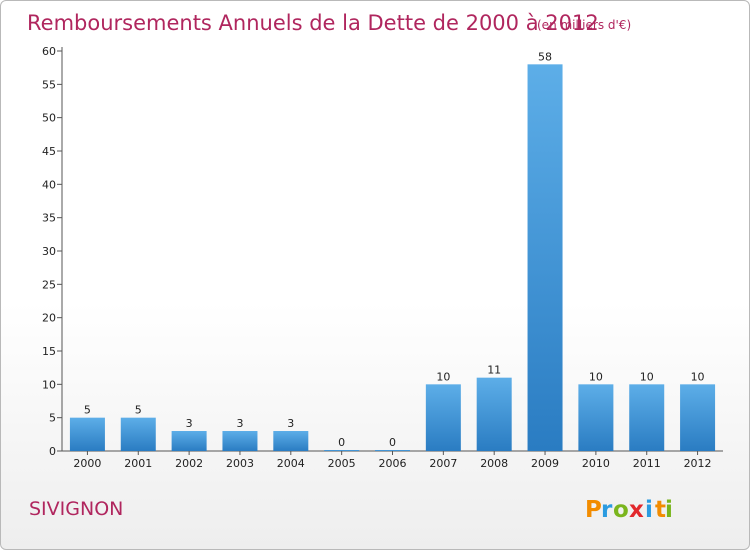 The height and width of the screenshot is (550, 750). I want to click on y-tick-label: 45, so click(49, 151).